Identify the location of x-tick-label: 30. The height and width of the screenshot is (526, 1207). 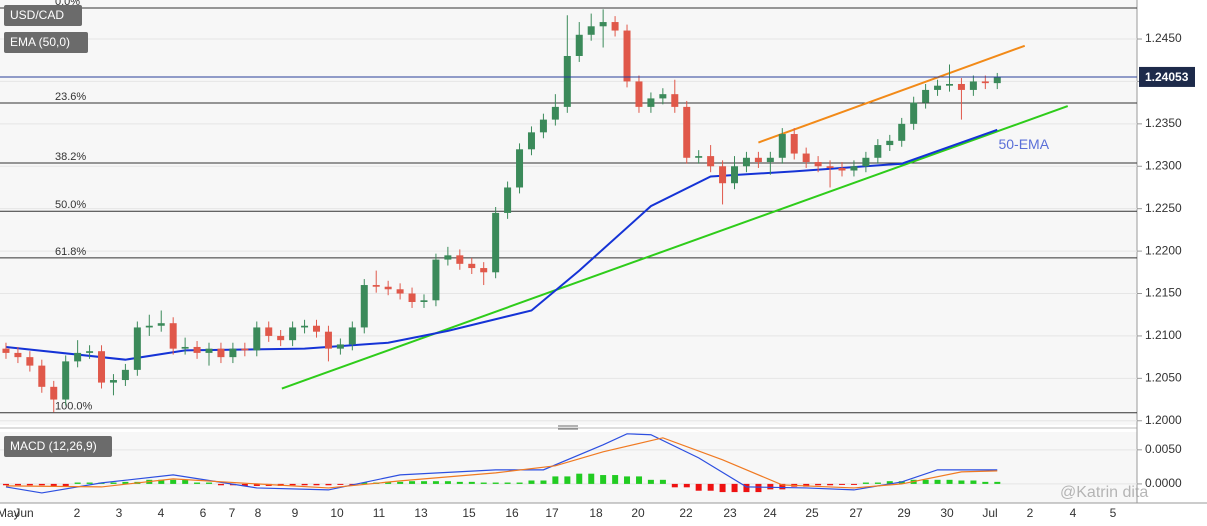
(947, 513).